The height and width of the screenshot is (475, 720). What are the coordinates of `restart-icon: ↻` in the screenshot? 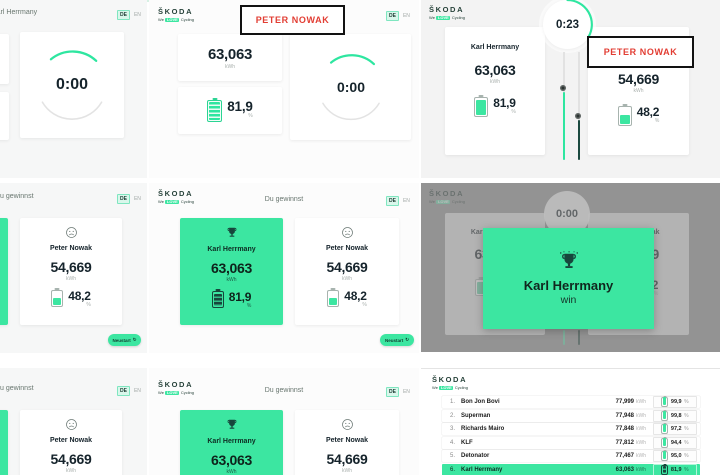 It's located at (407, 339).